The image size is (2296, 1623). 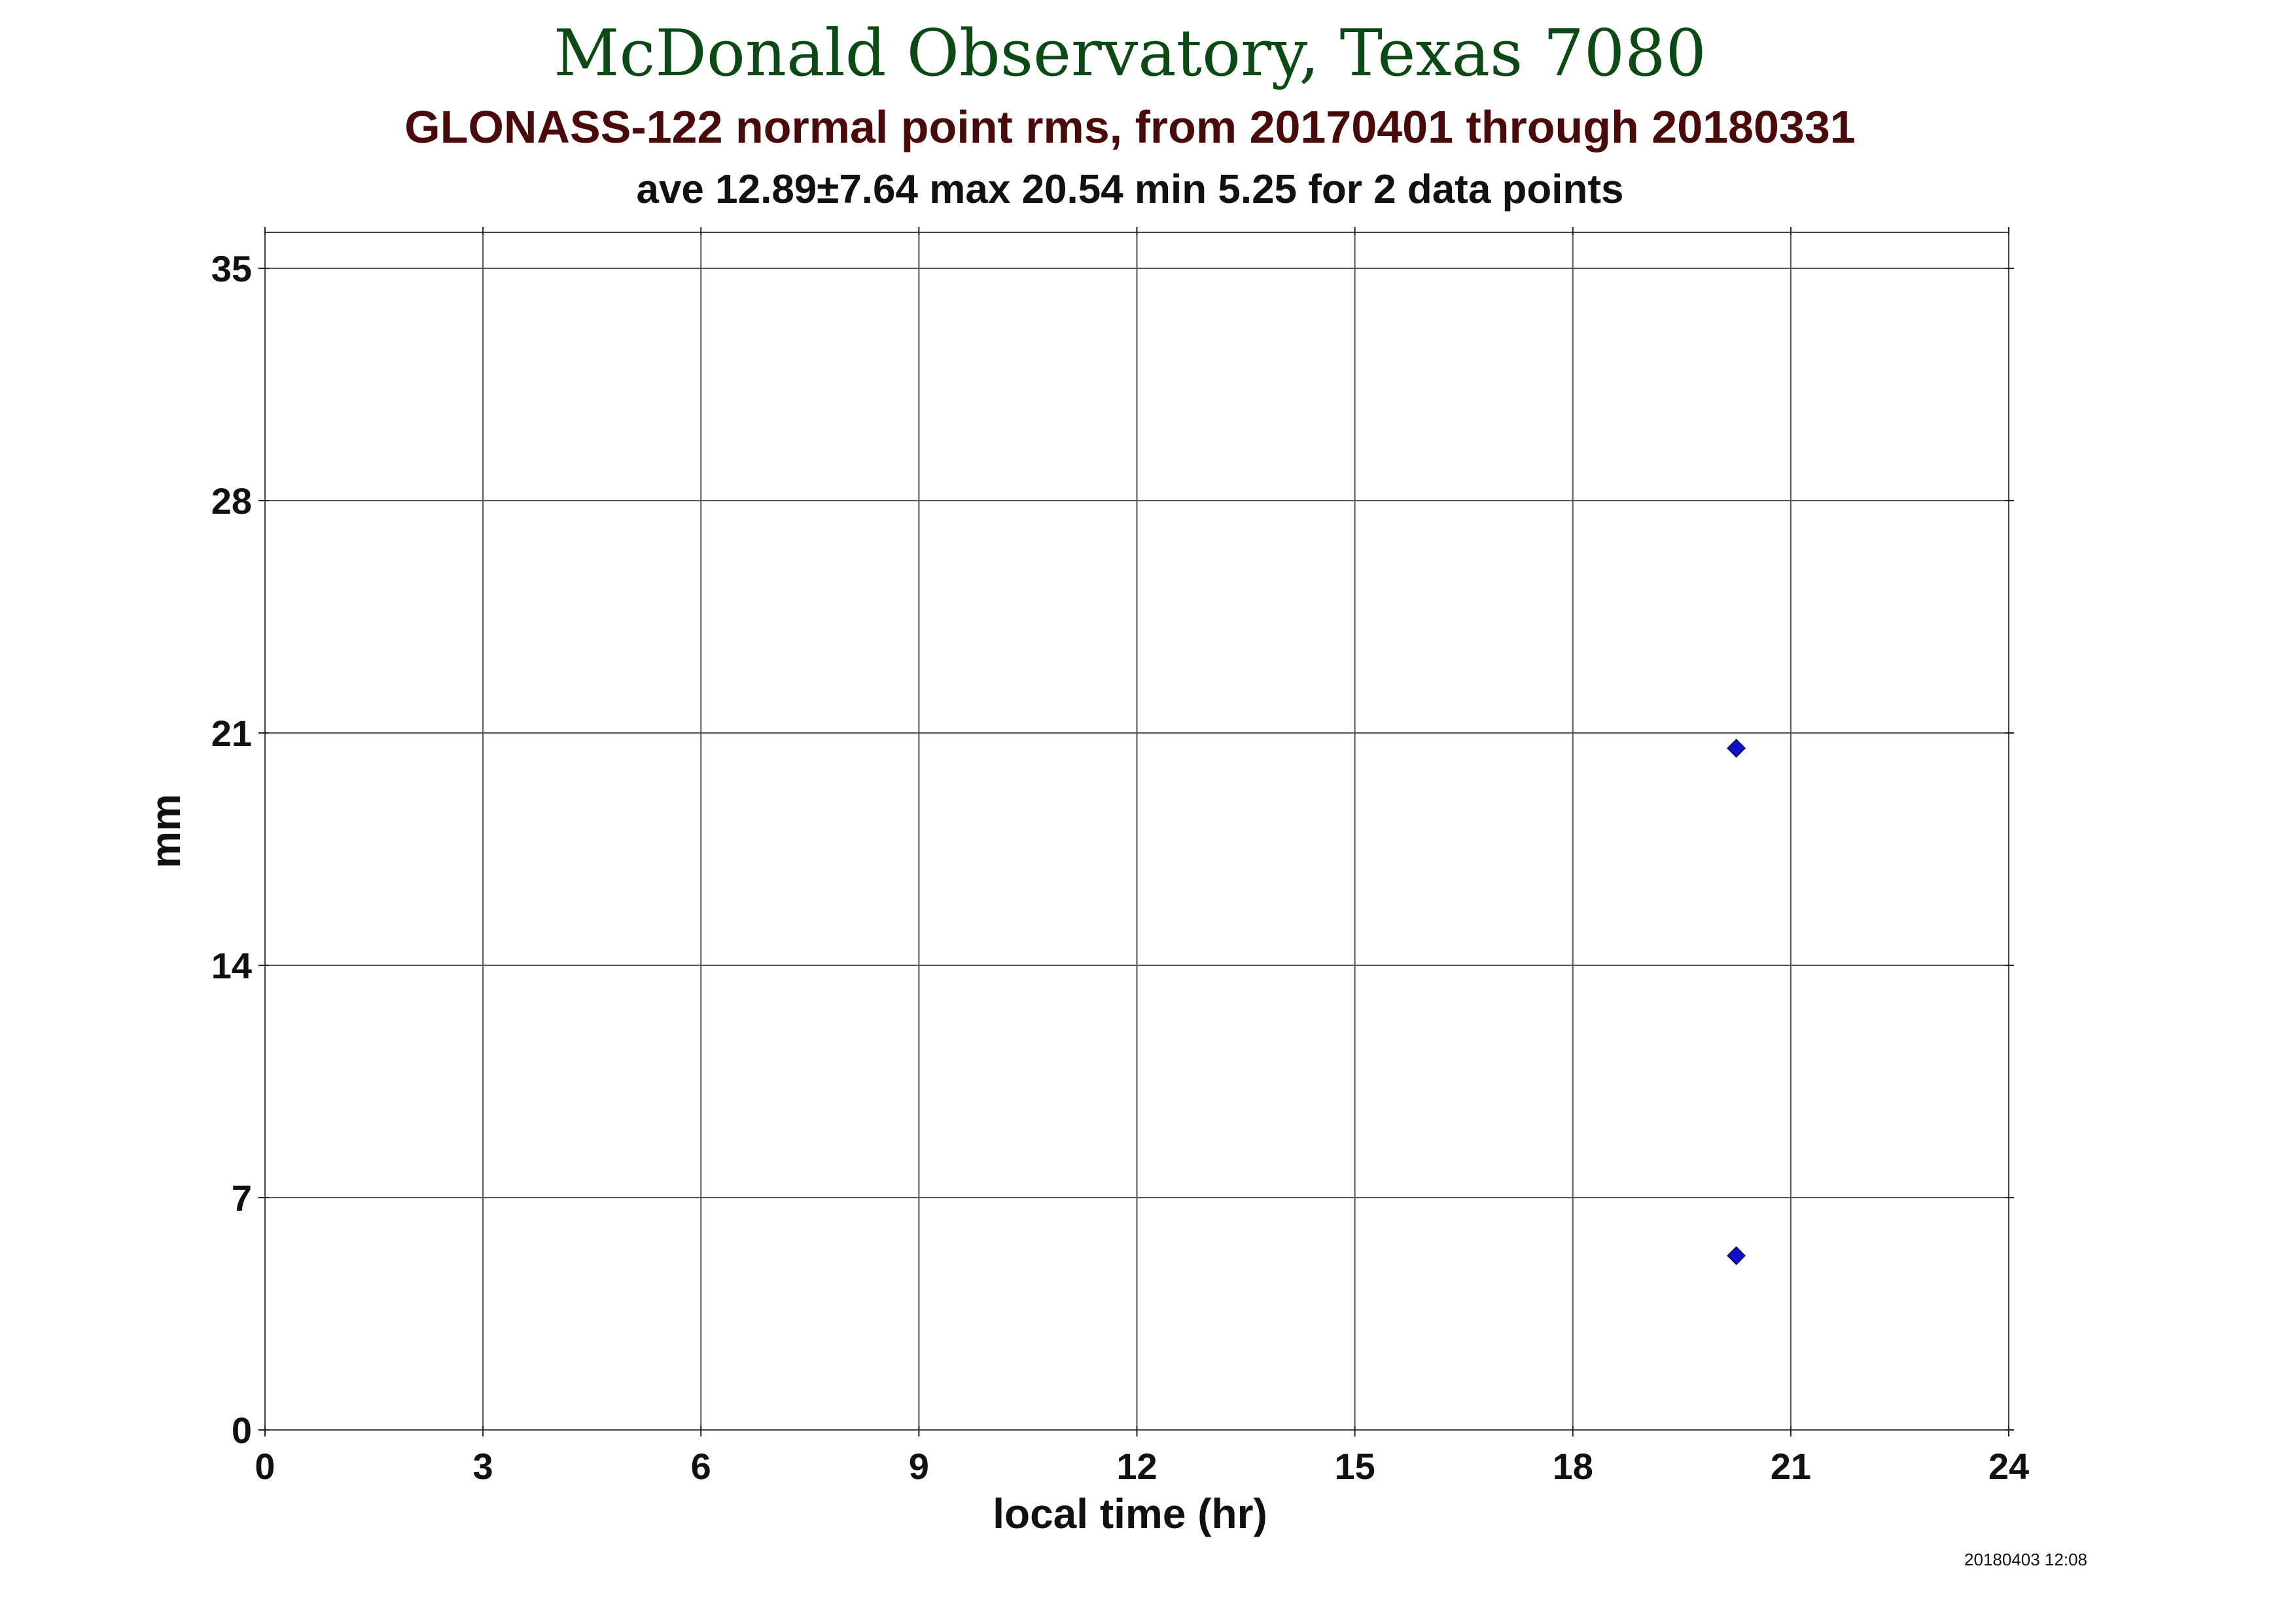 I want to click on x-tick-label: 3, so click(x=483, y=1466).